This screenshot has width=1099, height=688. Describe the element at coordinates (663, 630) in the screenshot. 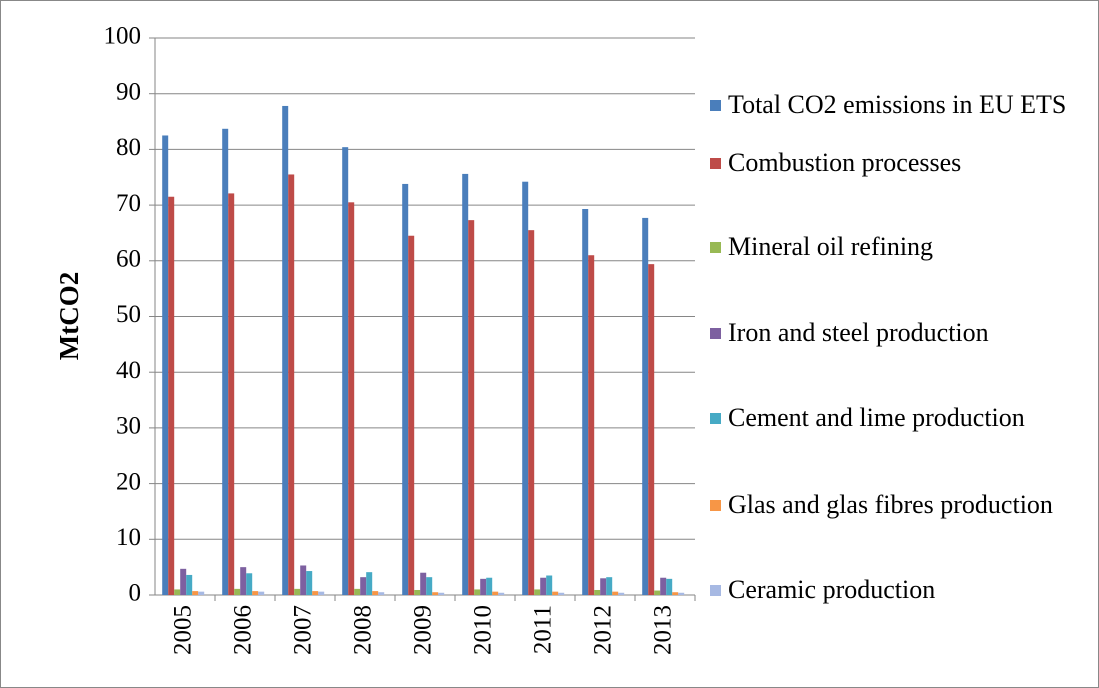

I see `x-tick-label: 2013` at that location.